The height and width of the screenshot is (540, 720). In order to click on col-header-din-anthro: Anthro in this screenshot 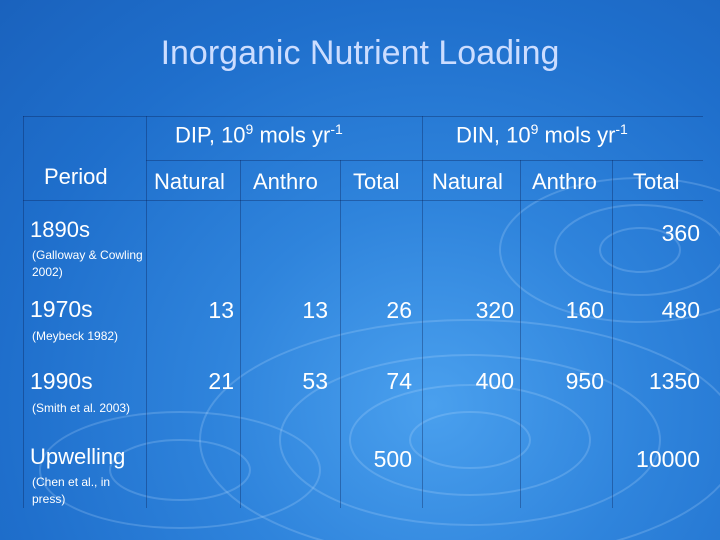, I will do `click(564, 181)`.